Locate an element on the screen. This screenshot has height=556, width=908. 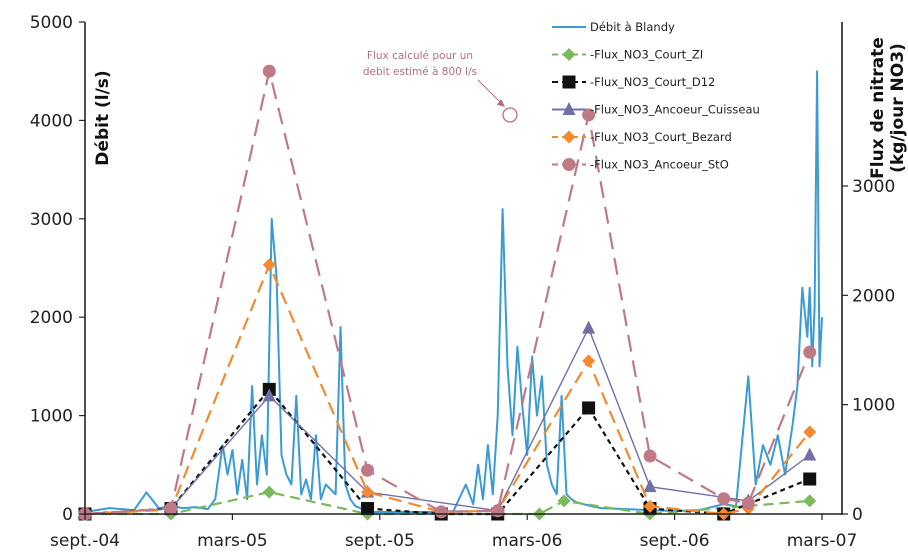
legend-label: -Flux_NO3_Ancoeur_StO is located at coordinates (659, 165).